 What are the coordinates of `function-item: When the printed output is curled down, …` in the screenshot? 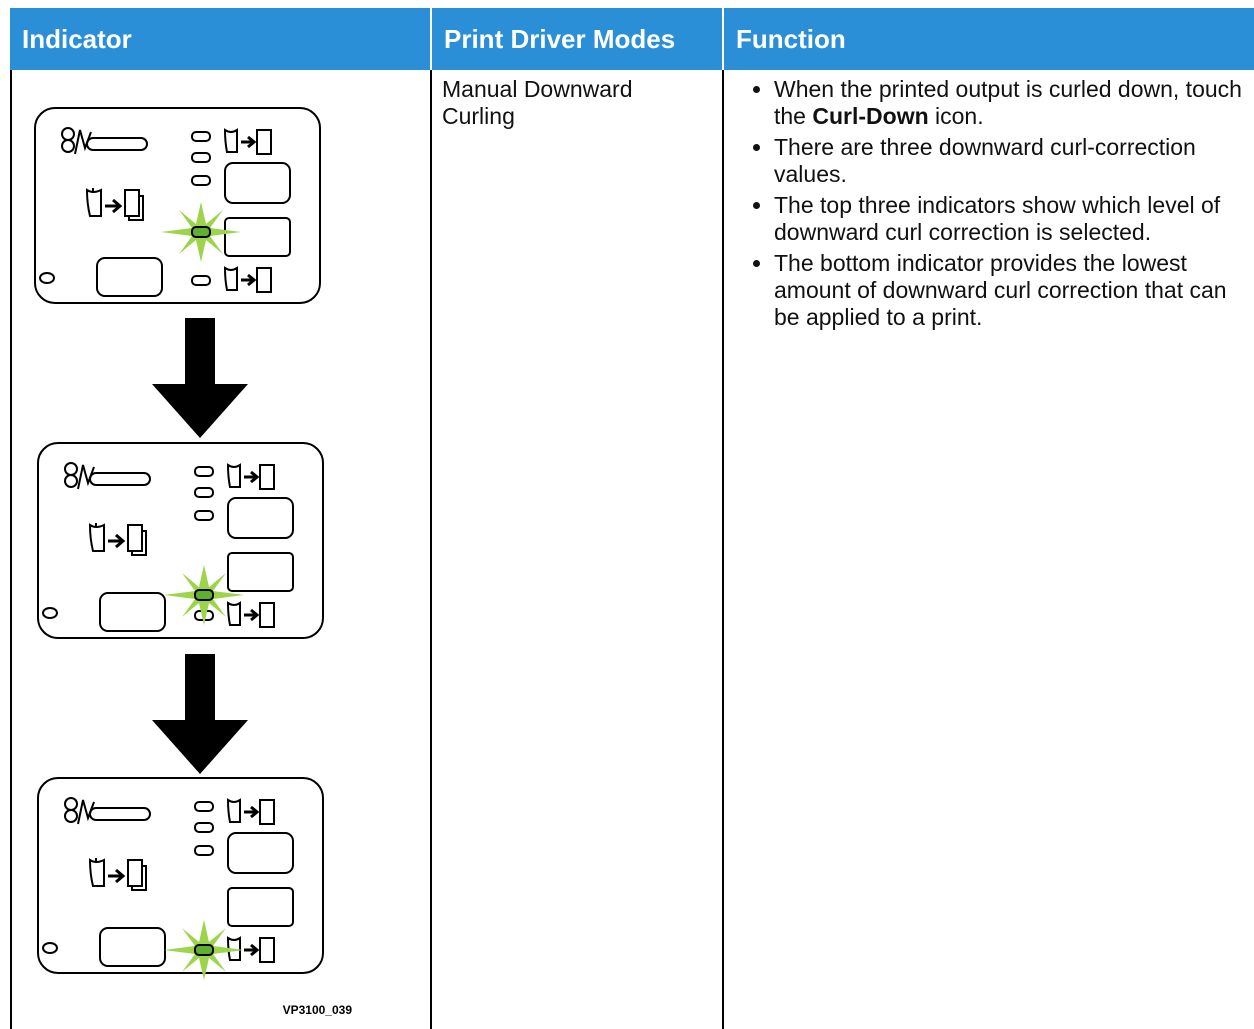 It's located at (1013, 103).